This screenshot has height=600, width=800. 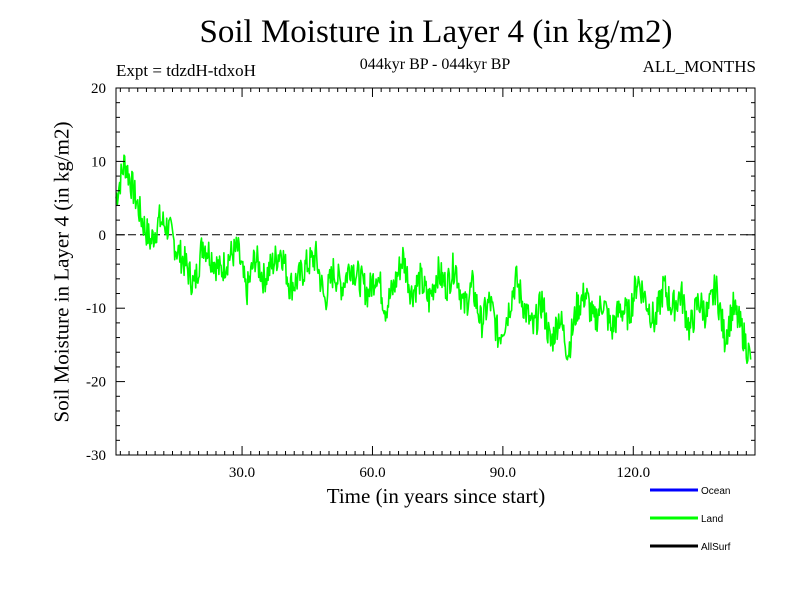 What do you see at coordinates (186, 70) in the screenshot?
I see `experiment-label: Expt = tdzdH-tdxoH` at bounding box center [186, 70].